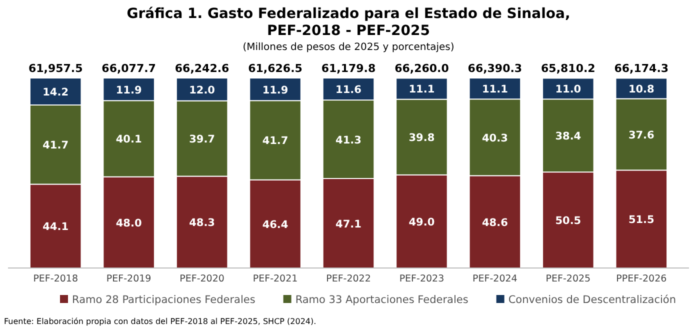 The width and height of the screenshot is (697, 330). I want to click on x-tick-label: PPEF-2026, so click(641, 278).